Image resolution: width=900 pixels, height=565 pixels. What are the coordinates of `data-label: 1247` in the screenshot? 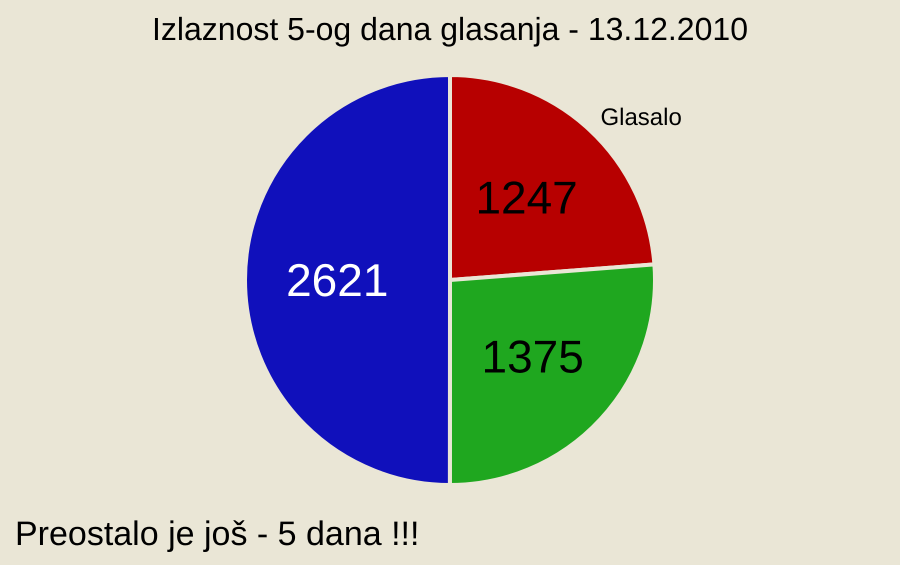 It's located at (526, 197).